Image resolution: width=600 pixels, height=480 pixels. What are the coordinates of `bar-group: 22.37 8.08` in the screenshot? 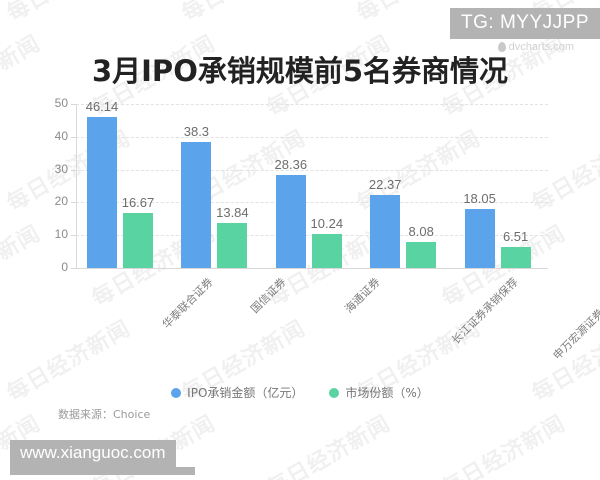 It's located at (406, 186).